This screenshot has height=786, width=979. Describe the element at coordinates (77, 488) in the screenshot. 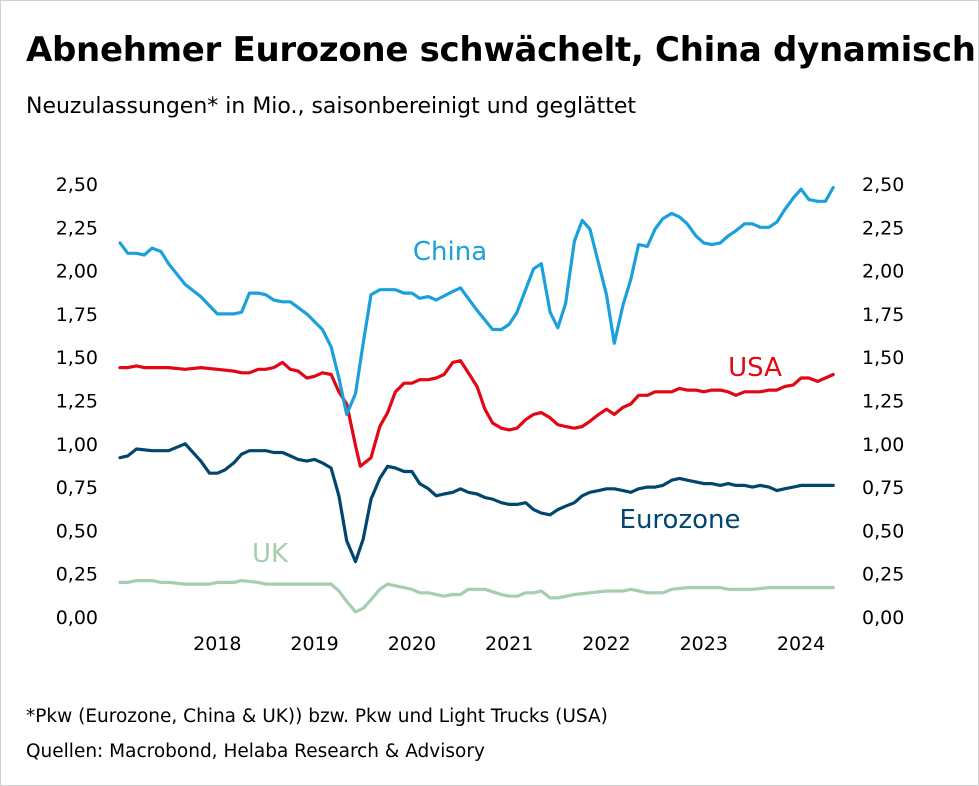

I see `y-tick-label-left: 0,75` at that location.